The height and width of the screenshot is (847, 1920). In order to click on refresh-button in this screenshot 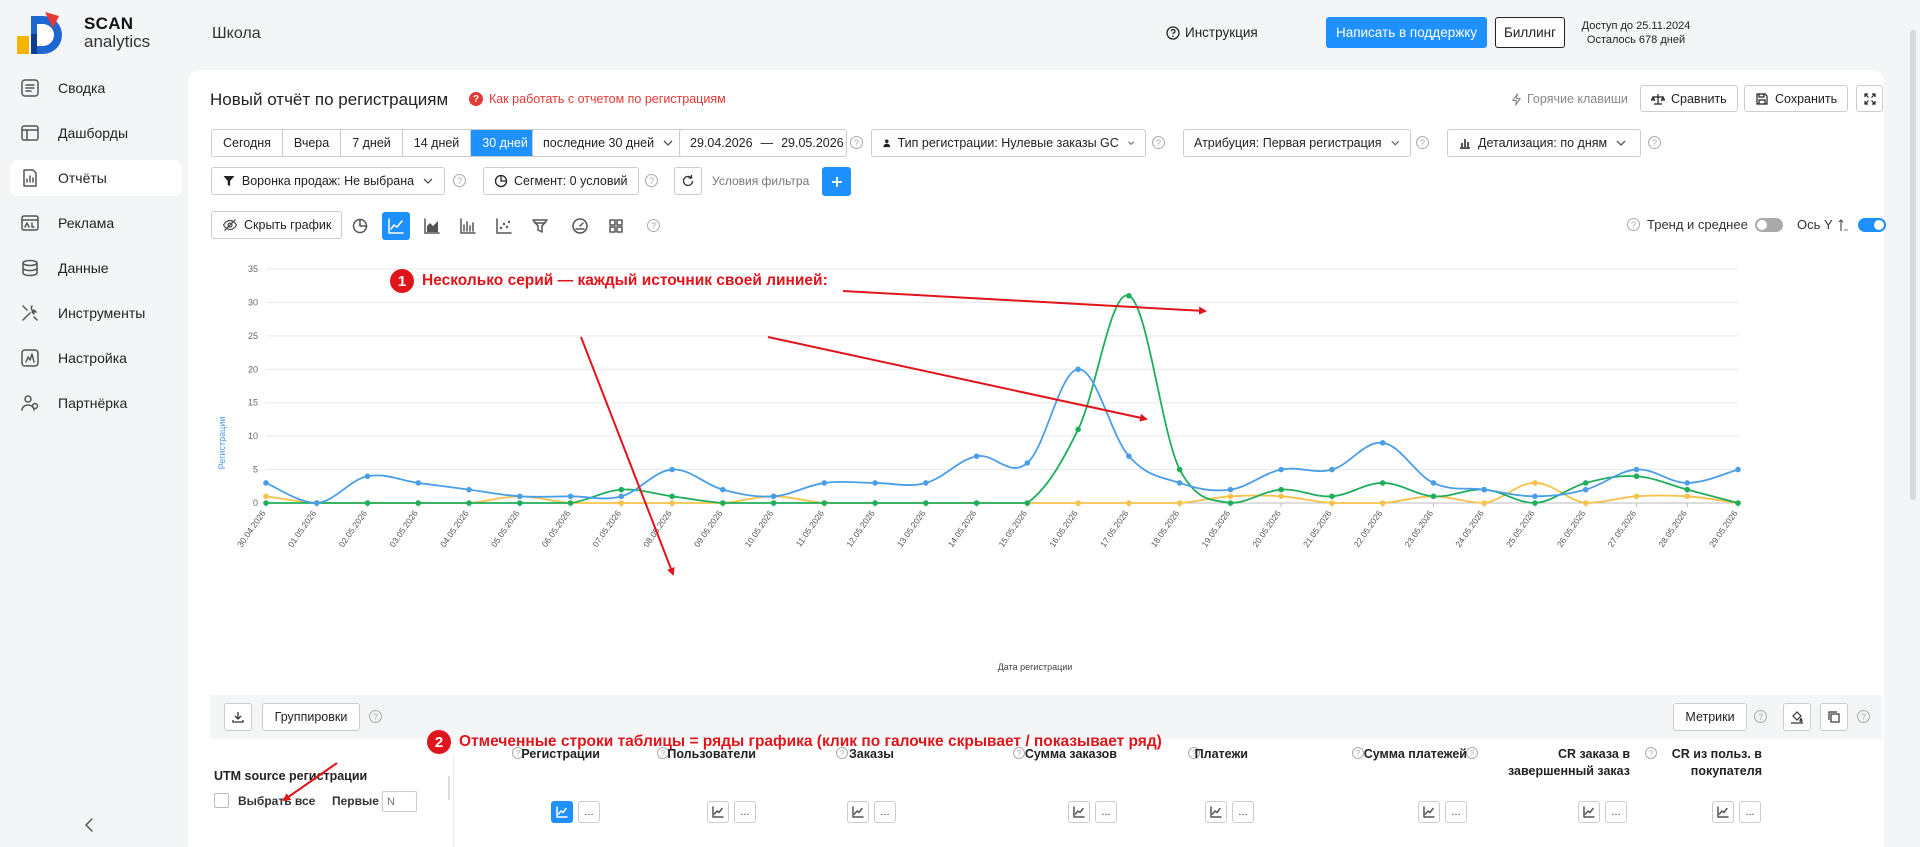, I will do `click(688, 181)`.